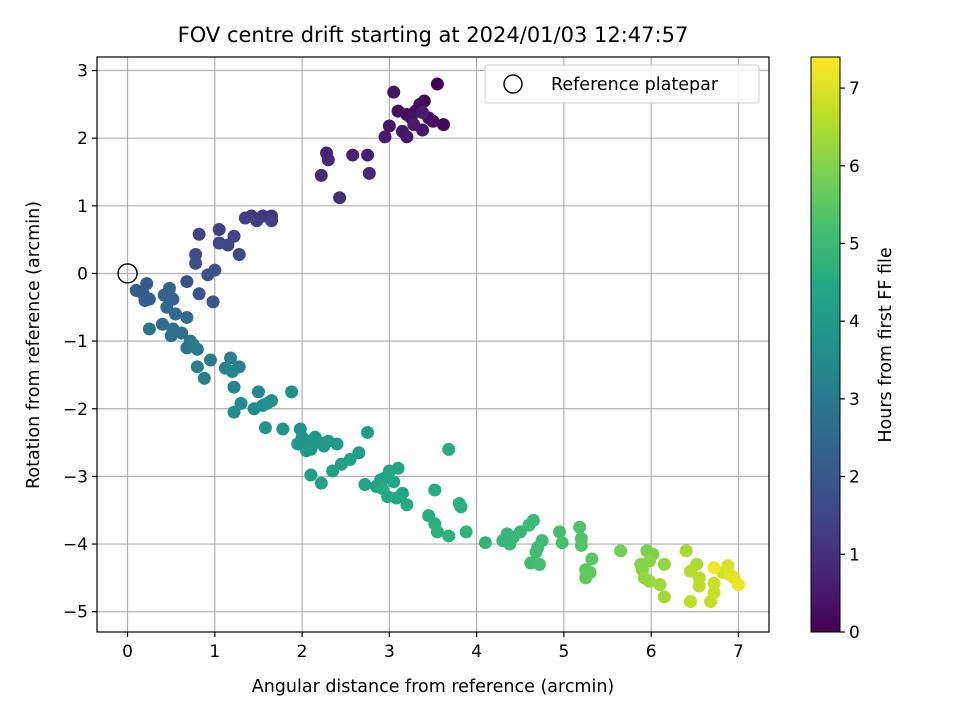 Image resolution: width=960 pixels, height=720 pixels. Describe the element at coordinates (854, 89) in the screenshot. I see `colorbar-tick-label: 7` at that location.